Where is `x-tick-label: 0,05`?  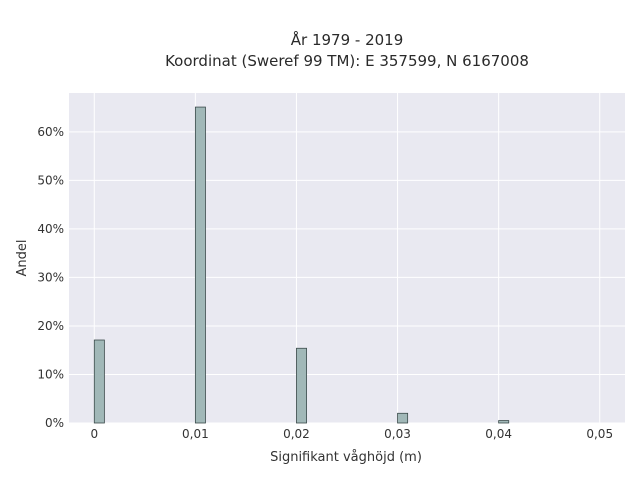 x-tick-label: 0,05 is located at coordinates (599, 434).